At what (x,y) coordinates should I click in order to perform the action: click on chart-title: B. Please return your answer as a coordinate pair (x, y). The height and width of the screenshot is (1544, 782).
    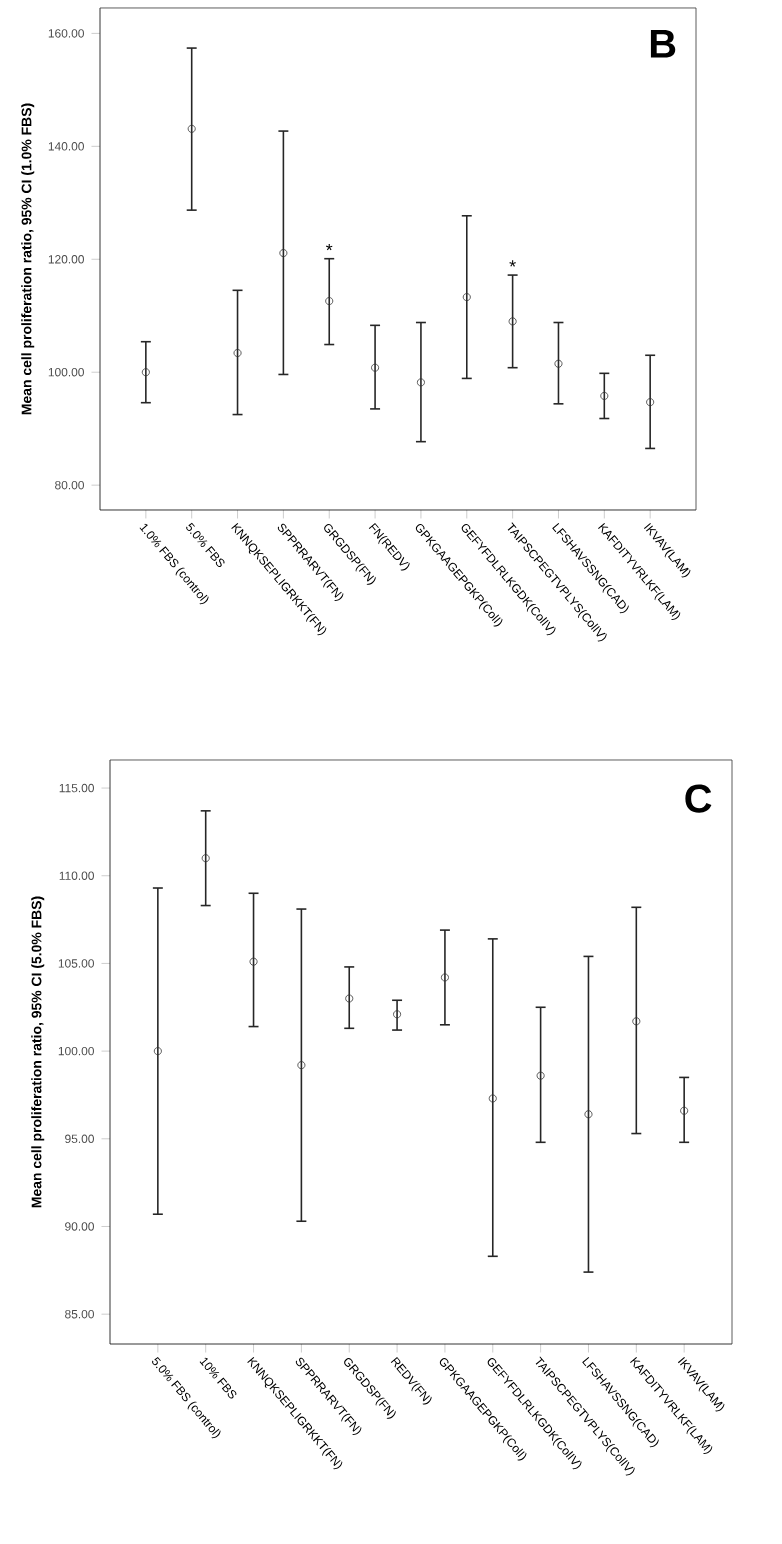
    Looking at the image, I should click on (663, 44).